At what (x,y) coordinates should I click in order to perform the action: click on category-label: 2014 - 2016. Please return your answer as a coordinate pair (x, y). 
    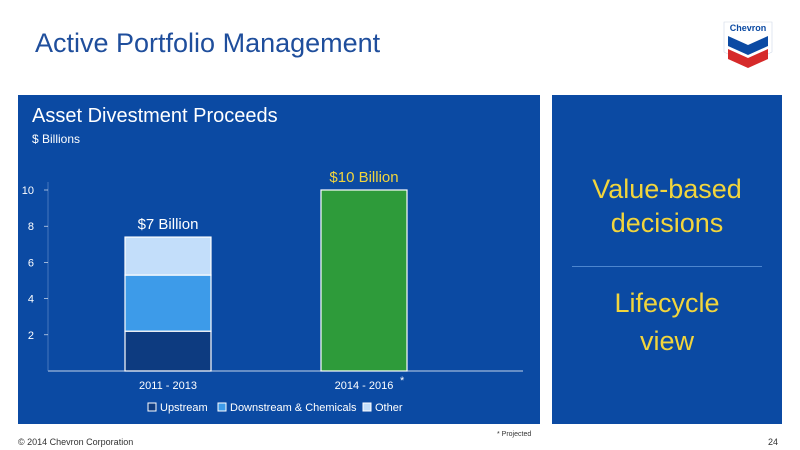
    Looking at the image, I should click on (364, 386).